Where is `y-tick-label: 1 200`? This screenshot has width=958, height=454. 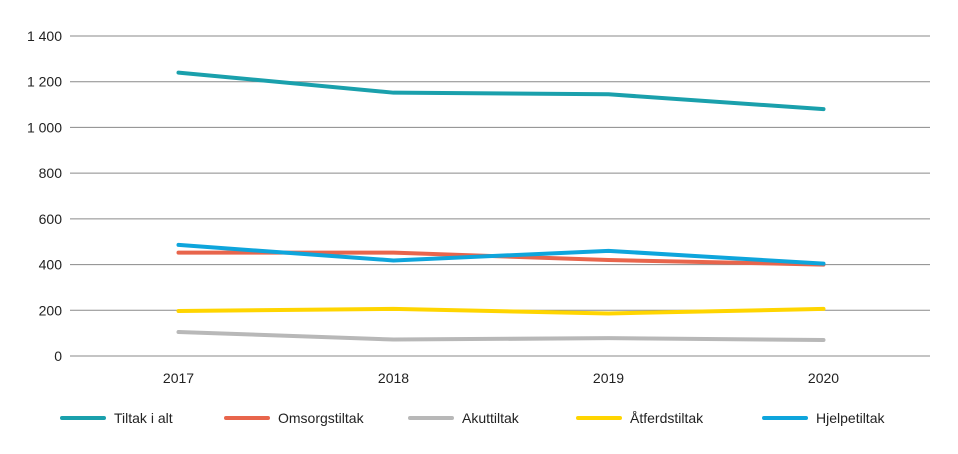 y-tick-label: 1 200 is located at coordinates (44, 82).